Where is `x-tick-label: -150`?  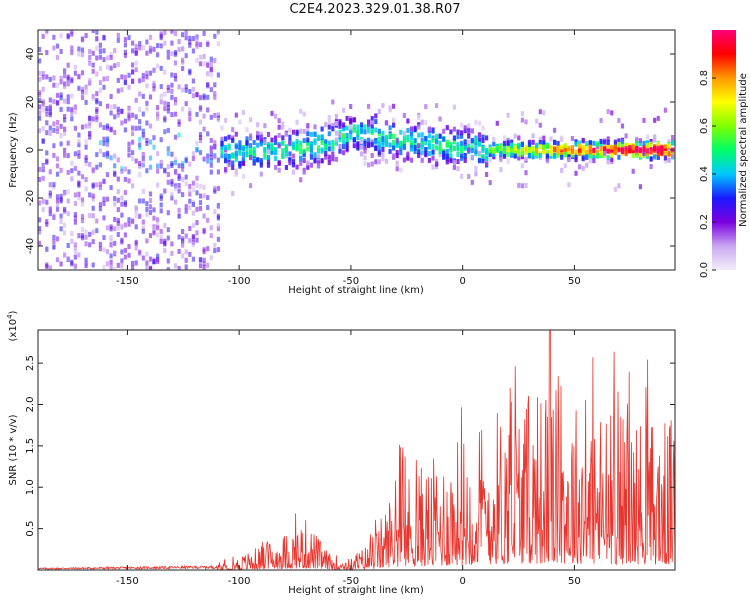
x-tick-label: -150 is located at coordinates (127, 581).